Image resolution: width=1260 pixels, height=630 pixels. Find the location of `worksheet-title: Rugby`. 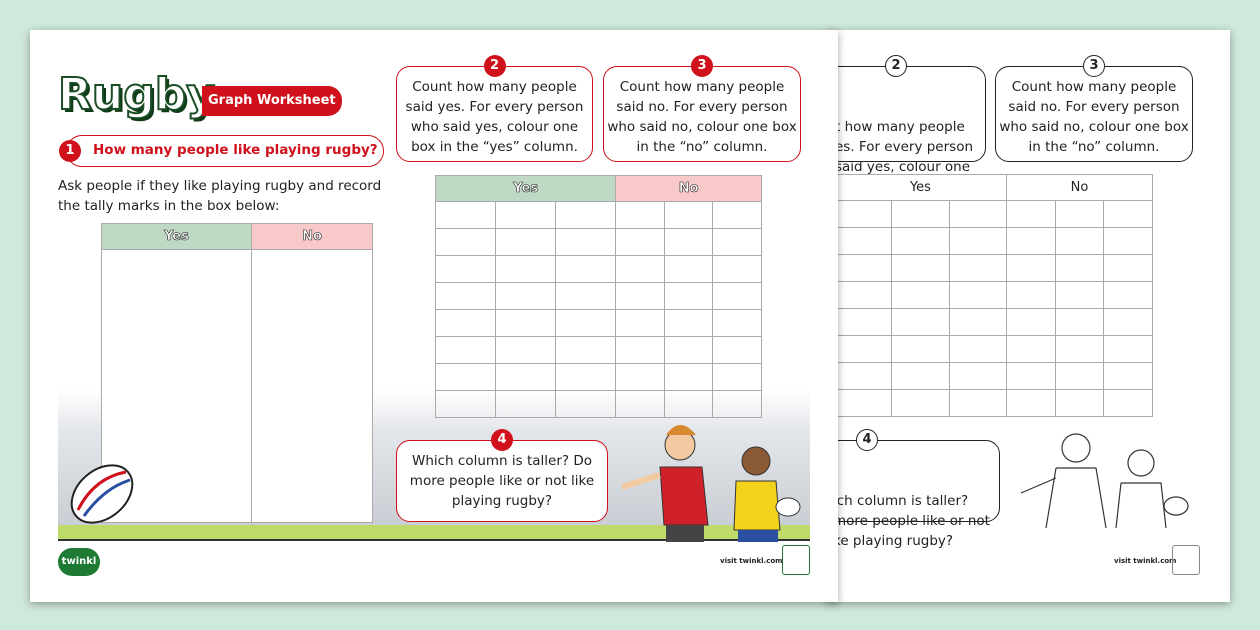

worksheet-title: Rugby is located at coordinates (136, 95).